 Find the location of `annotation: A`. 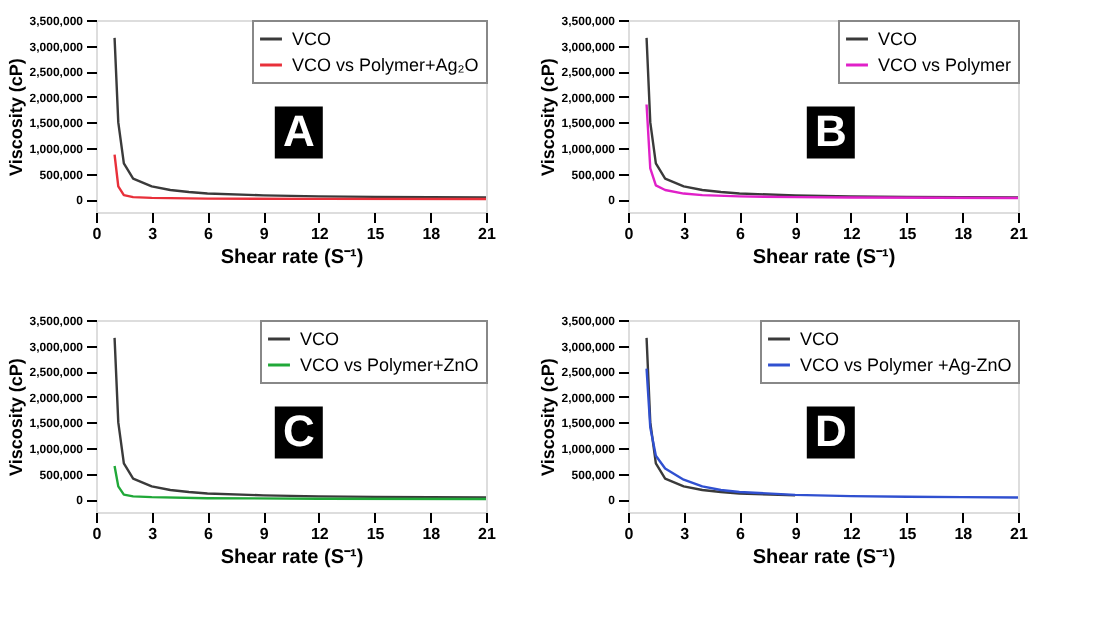

annotation: A is located at coordinates (298, 131).